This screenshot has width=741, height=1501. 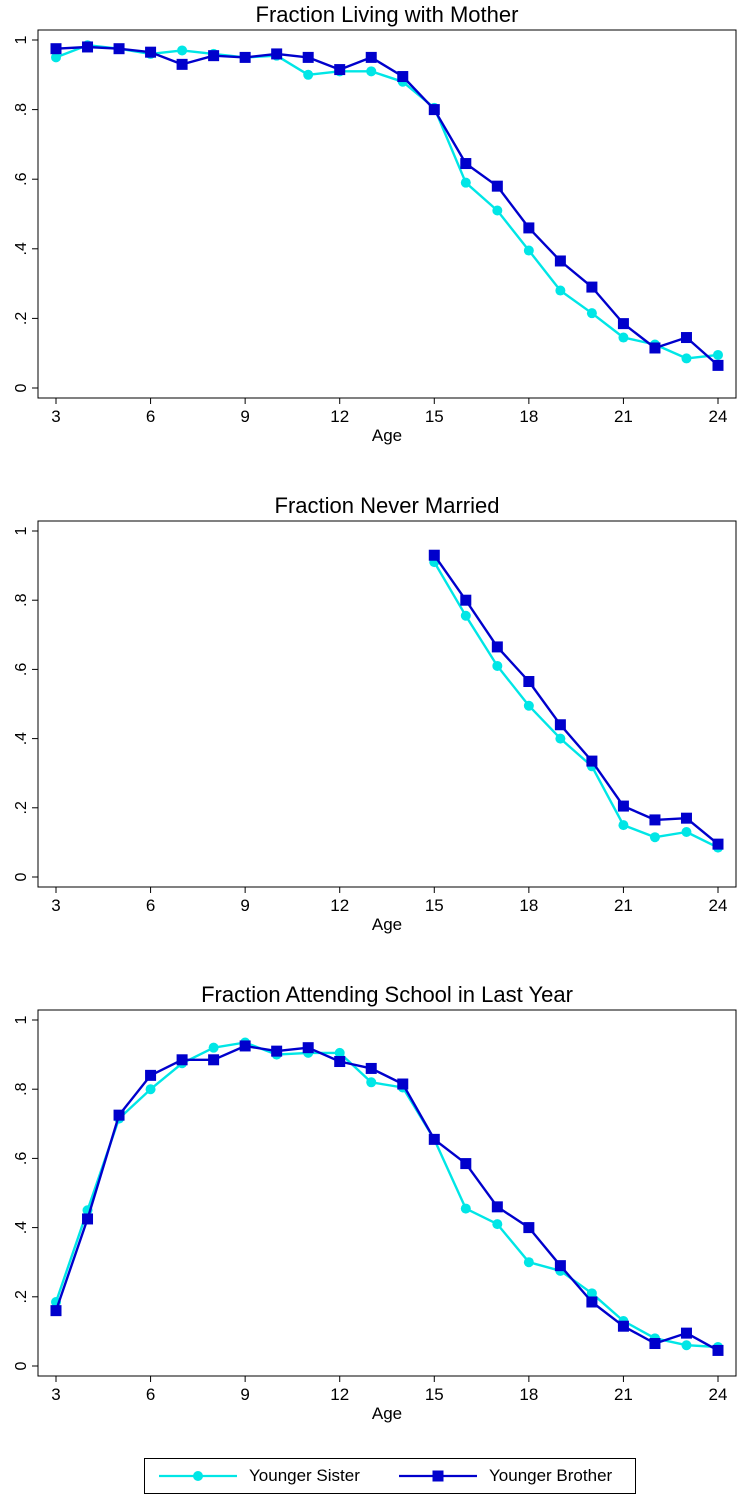 What do you see at coordinates (304, 1475) in the screenshot?
I see `legend-label-younger-sister: Younger Sister` at bounding box center [304, 1475].